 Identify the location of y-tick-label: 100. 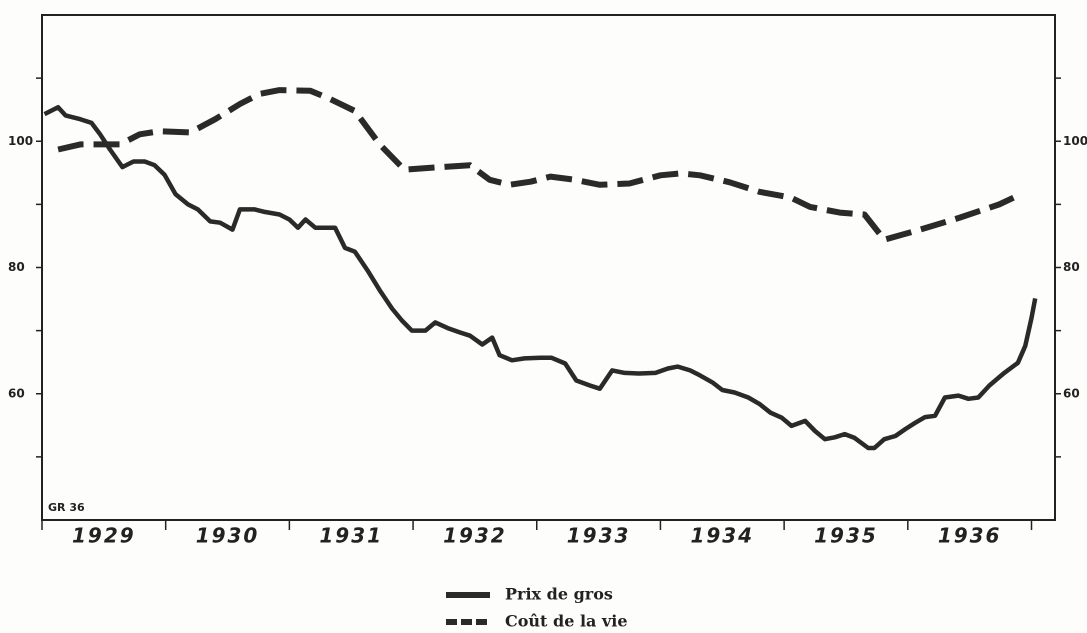
(20, 141).